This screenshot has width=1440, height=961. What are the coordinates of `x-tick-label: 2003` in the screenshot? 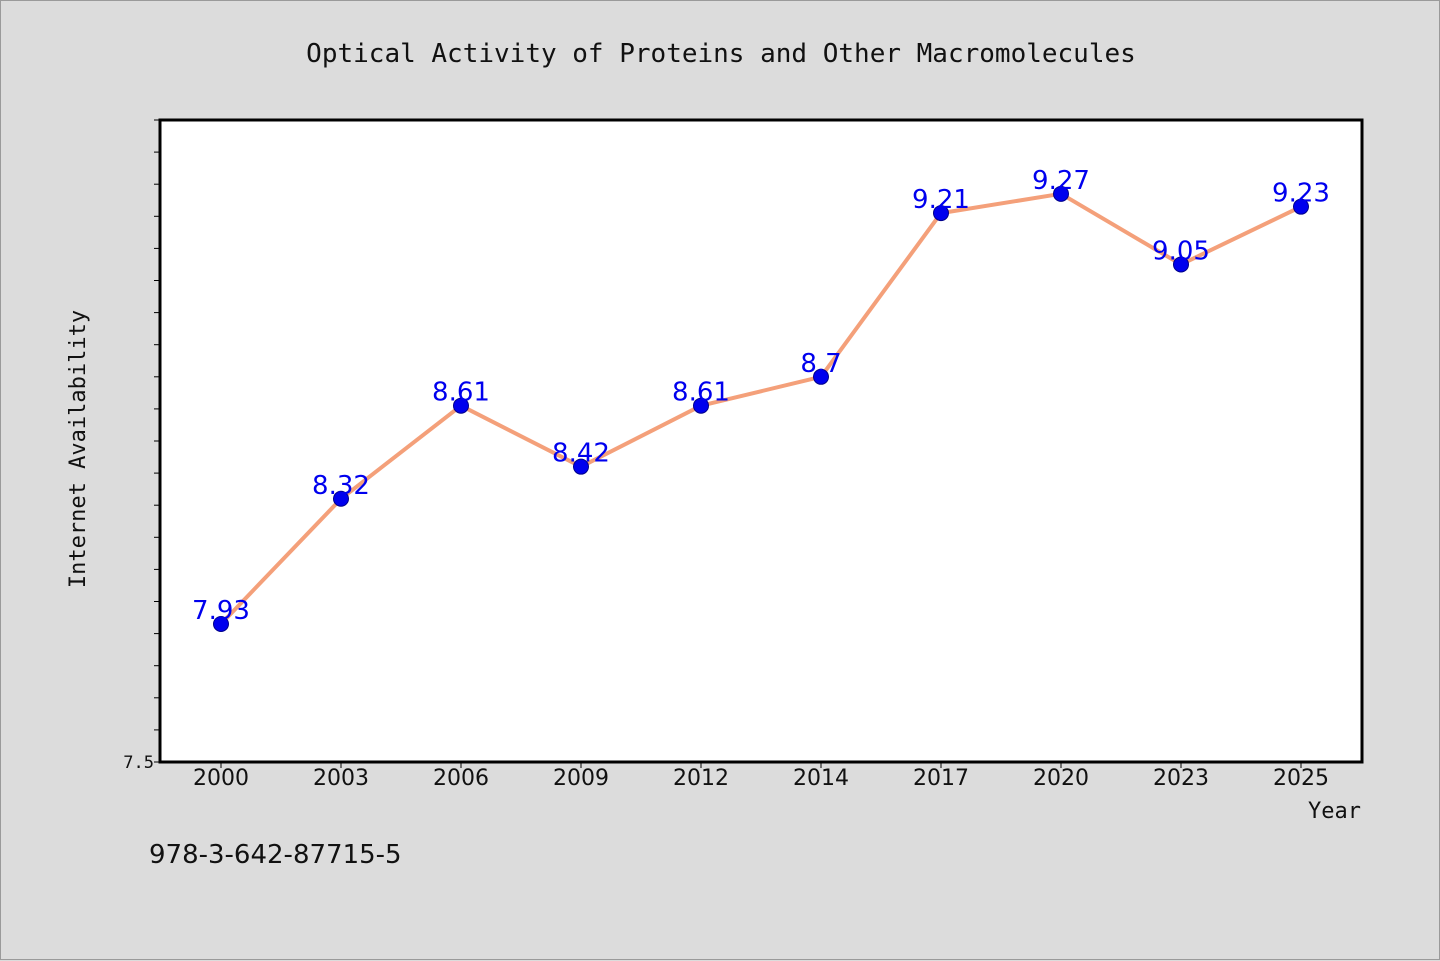 It's located at (341, 778).